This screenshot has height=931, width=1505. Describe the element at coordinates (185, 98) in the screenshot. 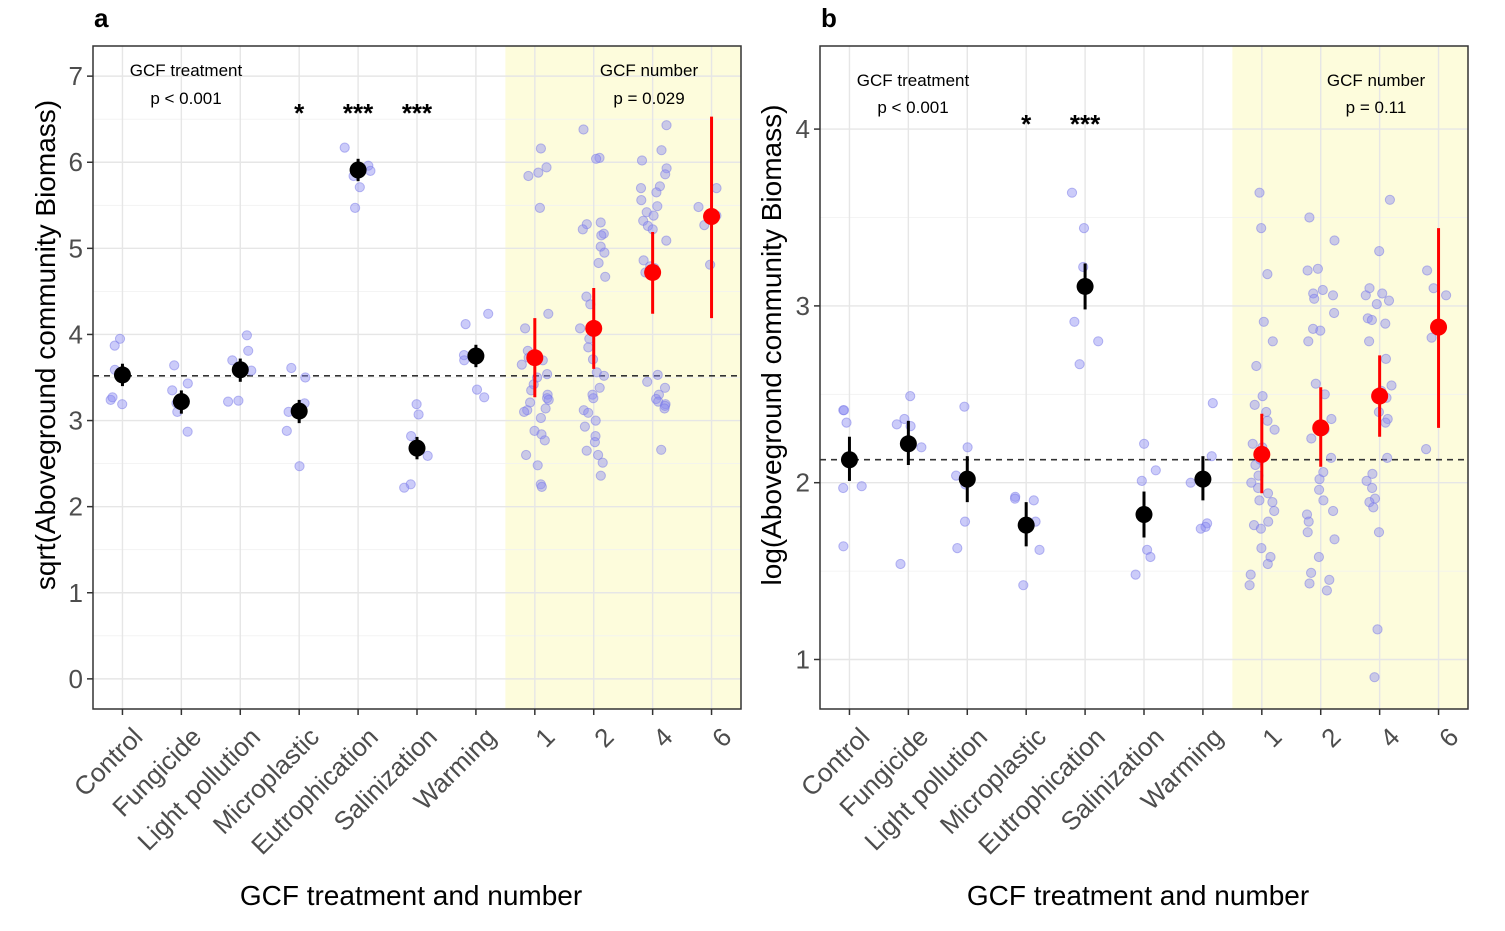

I see `treatment-p-value: p < 0.001` at that location.